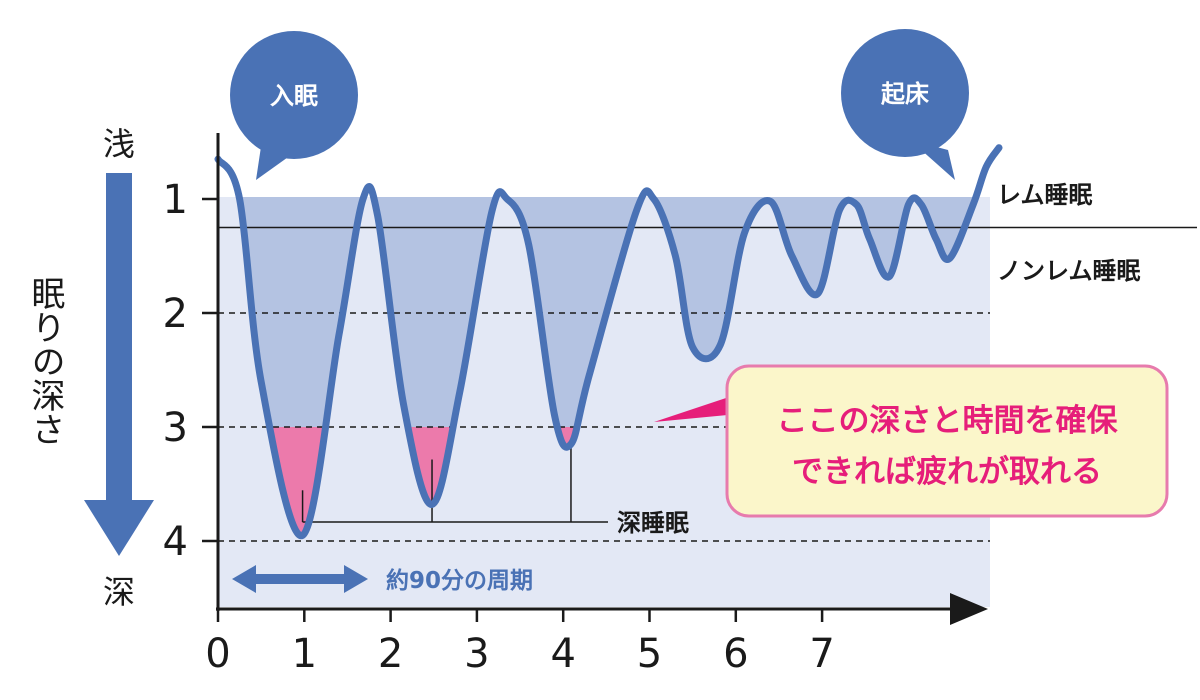 The image size is (1200, 700). I want to click on depth-arrow-shaft, so click(119, 338).